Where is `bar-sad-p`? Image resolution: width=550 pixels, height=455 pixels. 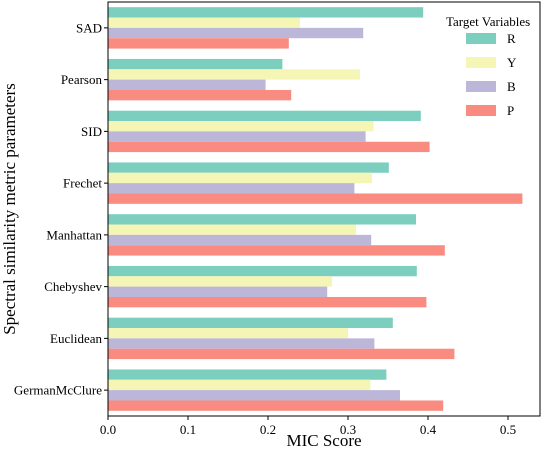
bar-sad-p is located at coordinates (198, 43).